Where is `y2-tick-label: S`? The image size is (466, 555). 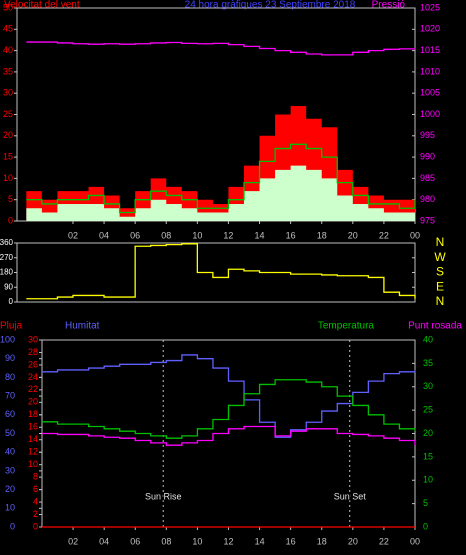
y2-tick-label: S is located at coordinates (440, 272).